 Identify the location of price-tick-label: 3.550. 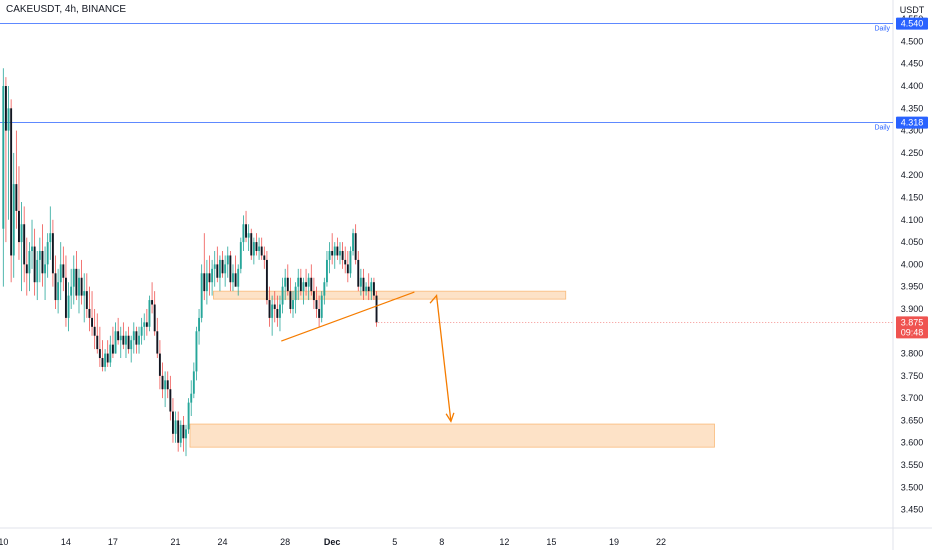
(912, 465).